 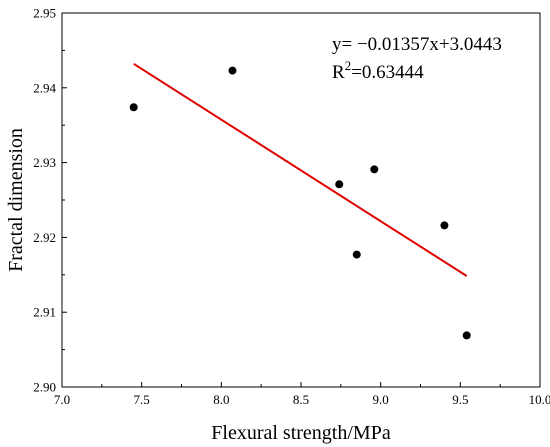 What do you see at coordinates (50, 200) in the screenshot?
I see `y-axis-ticks: 2.90 2.91 2.92 2.93 2.94 2.95` at bounding box center [50, 200].